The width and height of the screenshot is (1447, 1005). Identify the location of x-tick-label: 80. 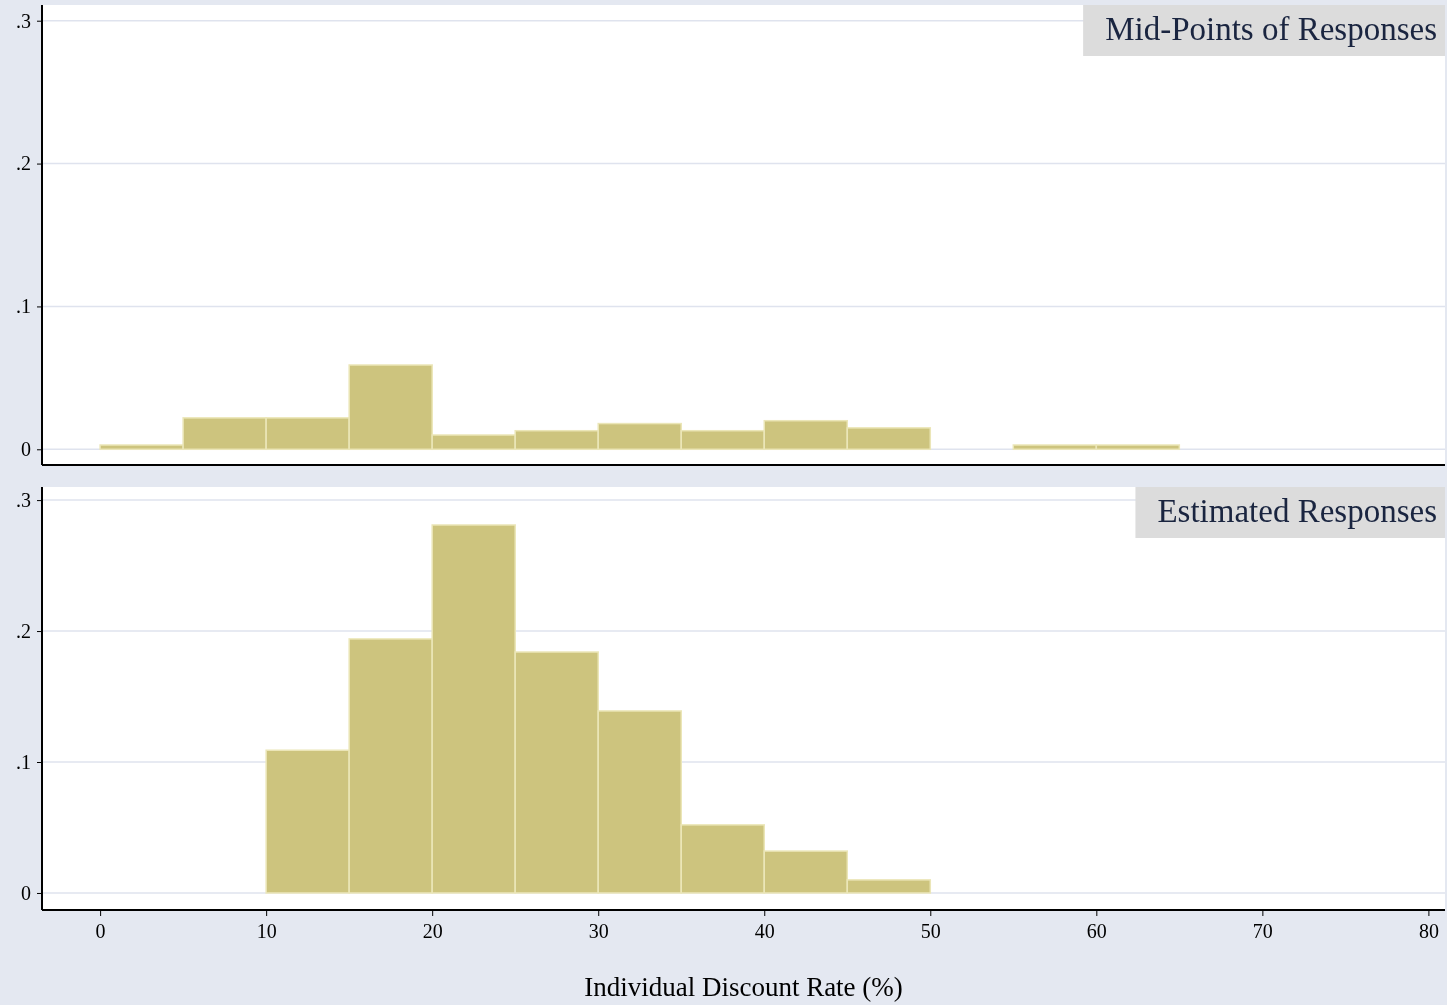
(1428, 931).